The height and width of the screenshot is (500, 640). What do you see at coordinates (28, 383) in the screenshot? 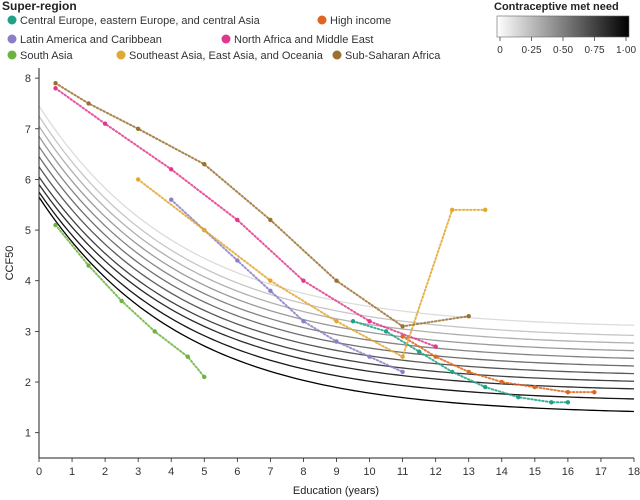
I see `y-tick-label-1: 2` at bounding box center [28, 383].